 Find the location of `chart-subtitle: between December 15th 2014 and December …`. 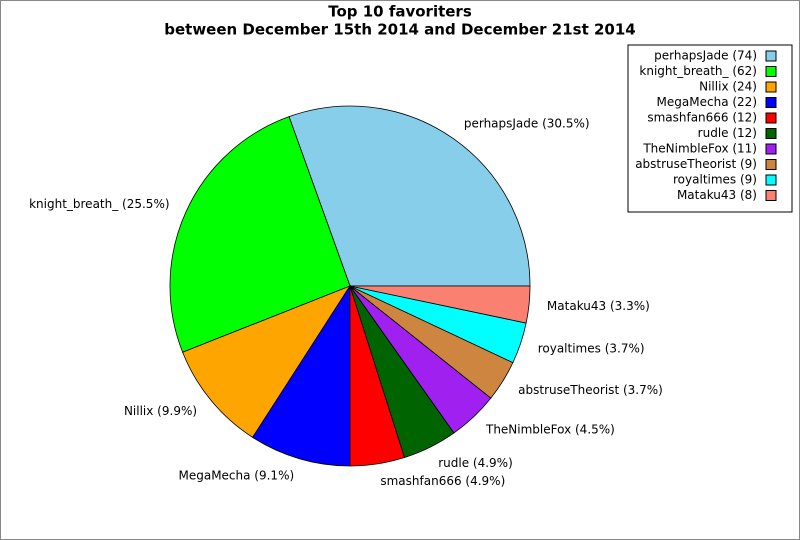

chart-subtitle: between December 15th 2014 and December … is located at coordinates (400, 30).